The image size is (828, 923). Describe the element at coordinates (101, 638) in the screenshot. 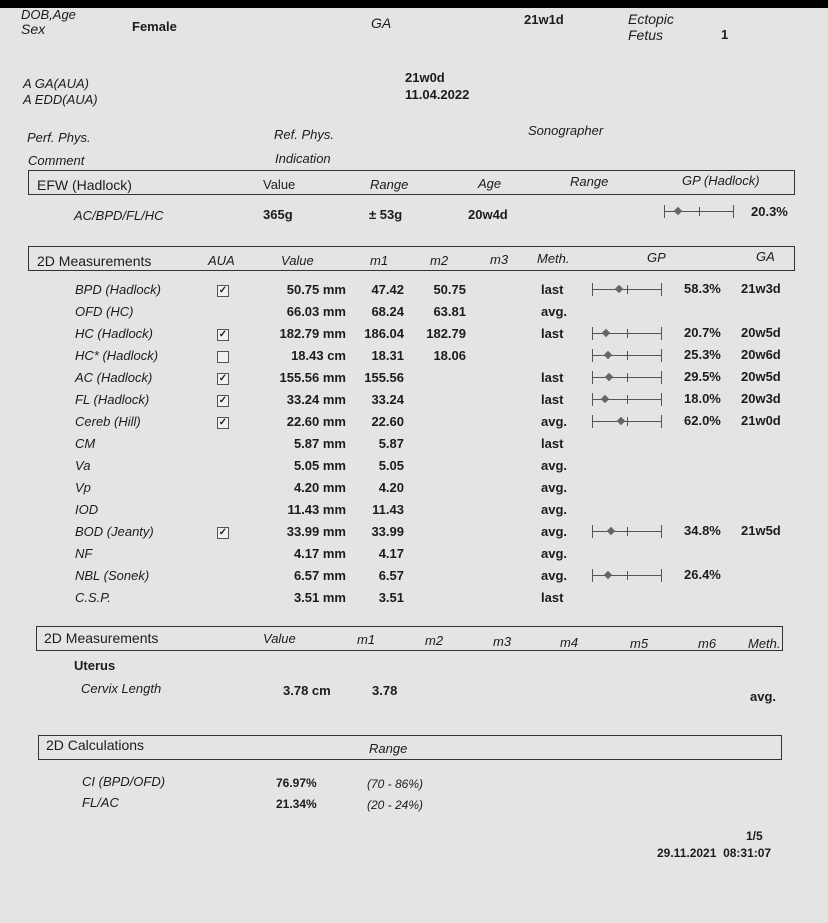

I see `uterus-title: 2D Measurements` at that location.